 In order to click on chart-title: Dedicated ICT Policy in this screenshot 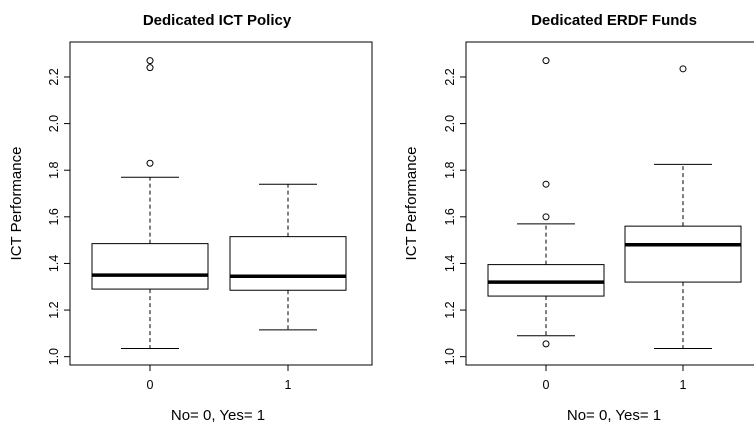, I will do `click(217, 20)`.